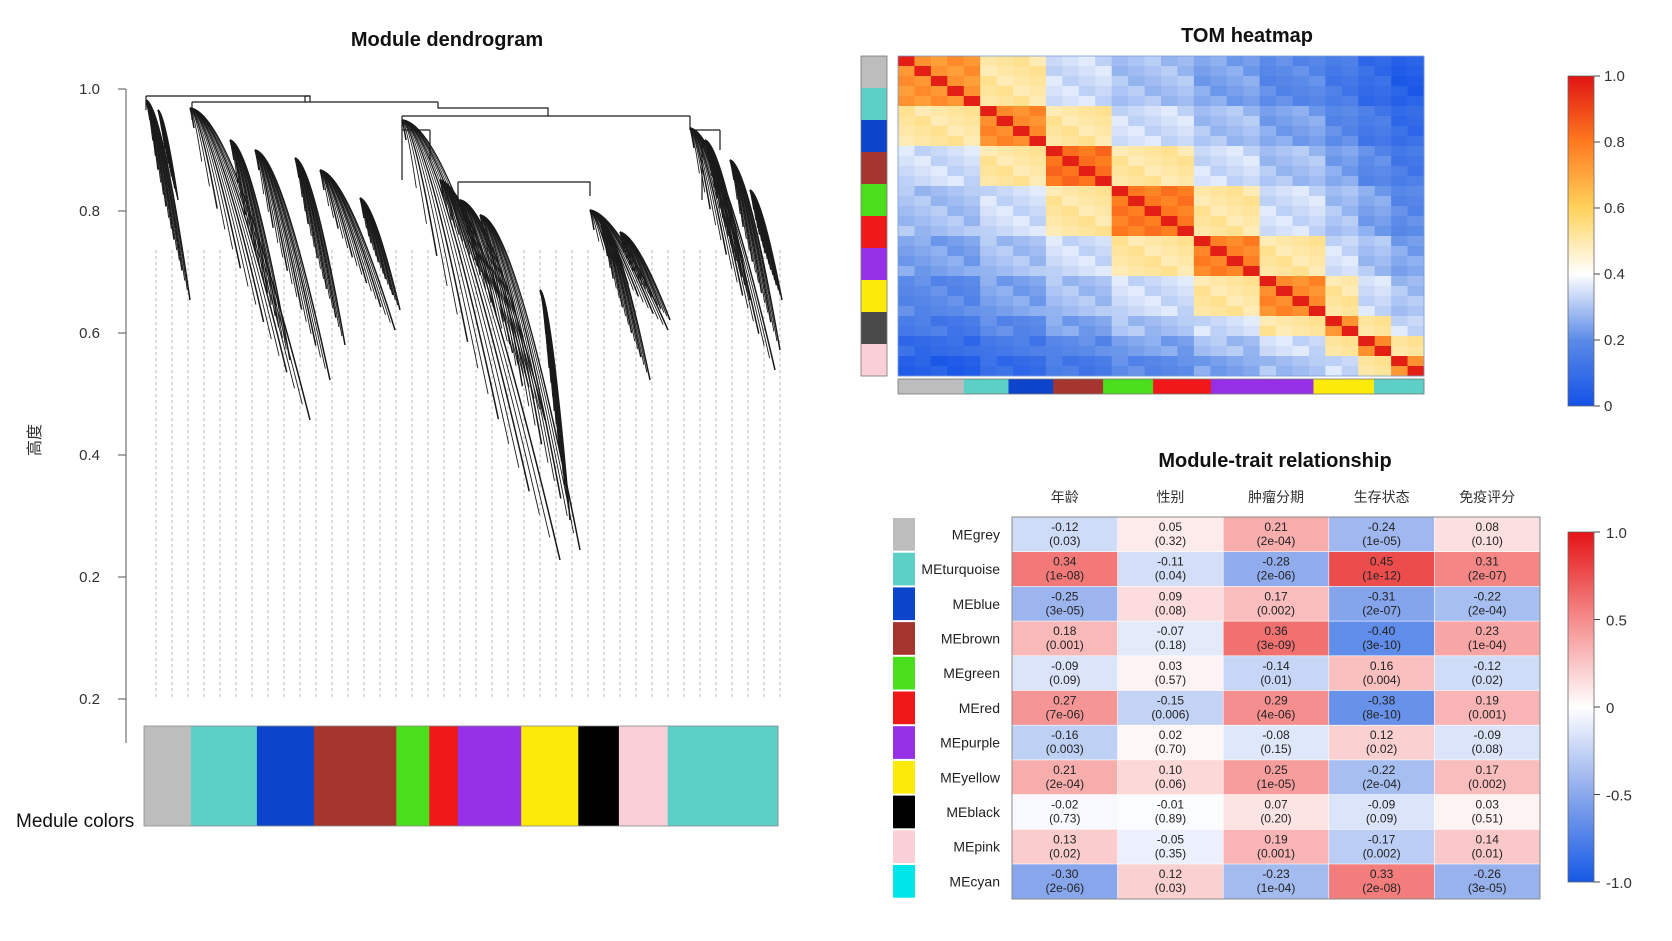 The width and height of the screenshot is (1672, 941). Describe the element at coordinates (1581, 707) in the screenshot. I see `correlation-colorbar` at that location.